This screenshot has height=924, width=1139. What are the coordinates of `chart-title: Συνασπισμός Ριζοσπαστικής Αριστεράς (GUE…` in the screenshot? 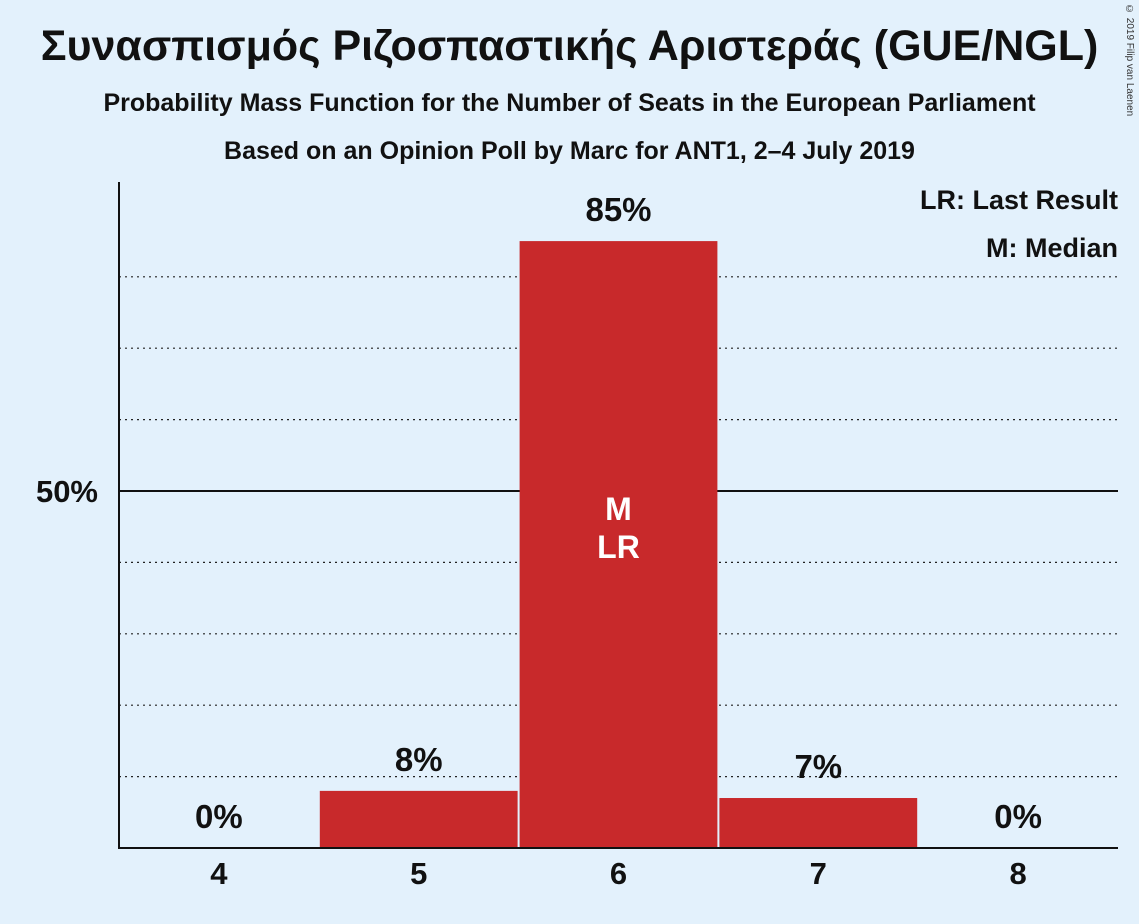 It's located at (569, 46).